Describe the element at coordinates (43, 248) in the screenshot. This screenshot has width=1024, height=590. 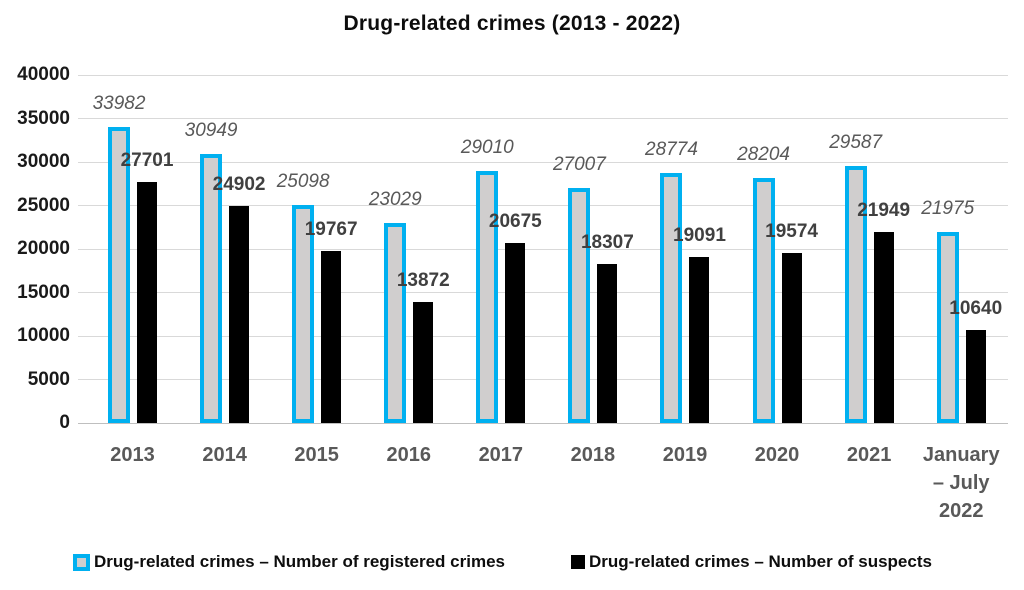
I see `y-axis-tick-label: 20000` at that location.